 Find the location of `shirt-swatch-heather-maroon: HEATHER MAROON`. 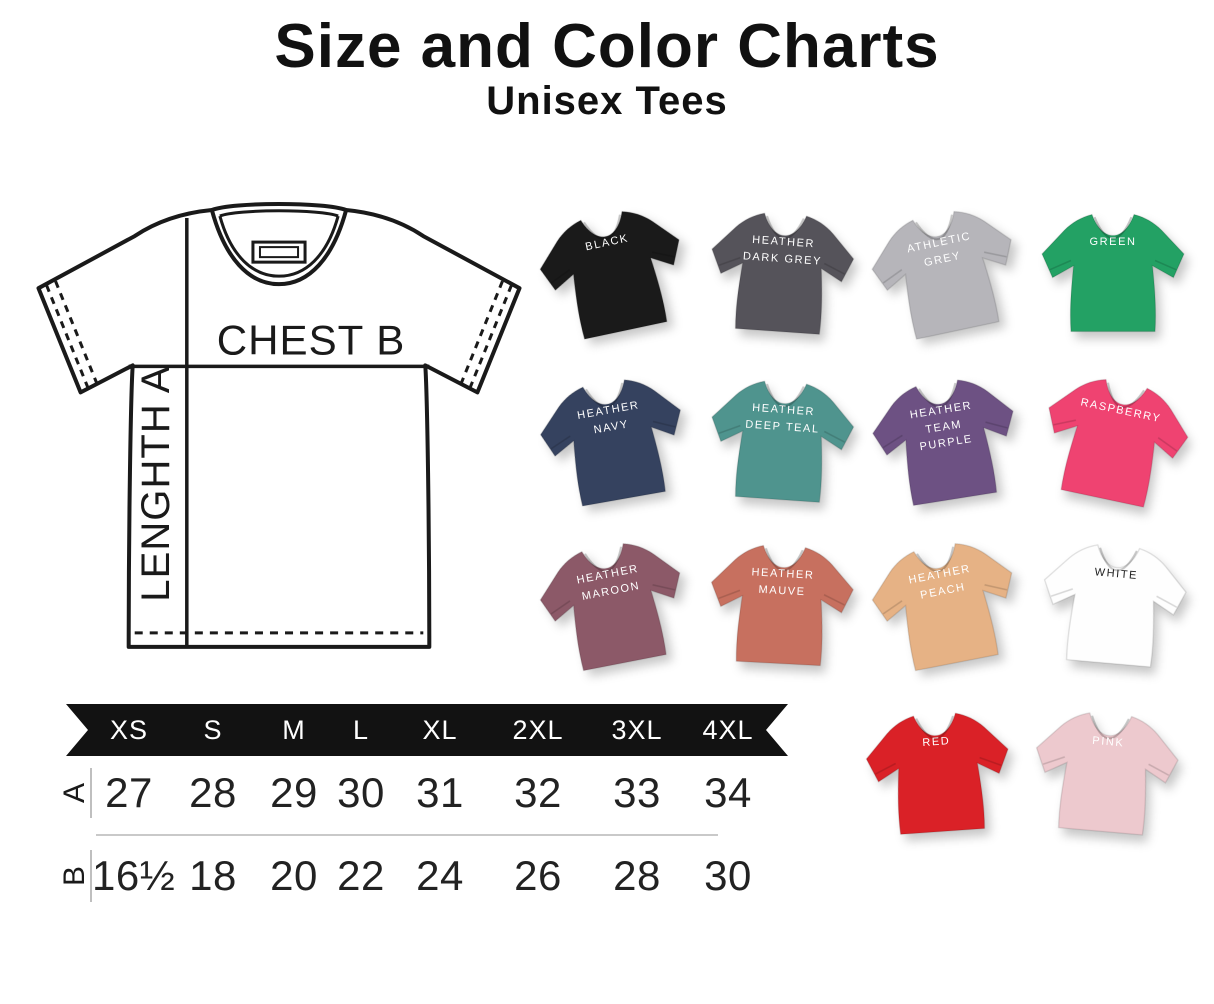

shirt-swatch-heather-maroon: HEATHER MAROON is located at coordinates (614, 608).